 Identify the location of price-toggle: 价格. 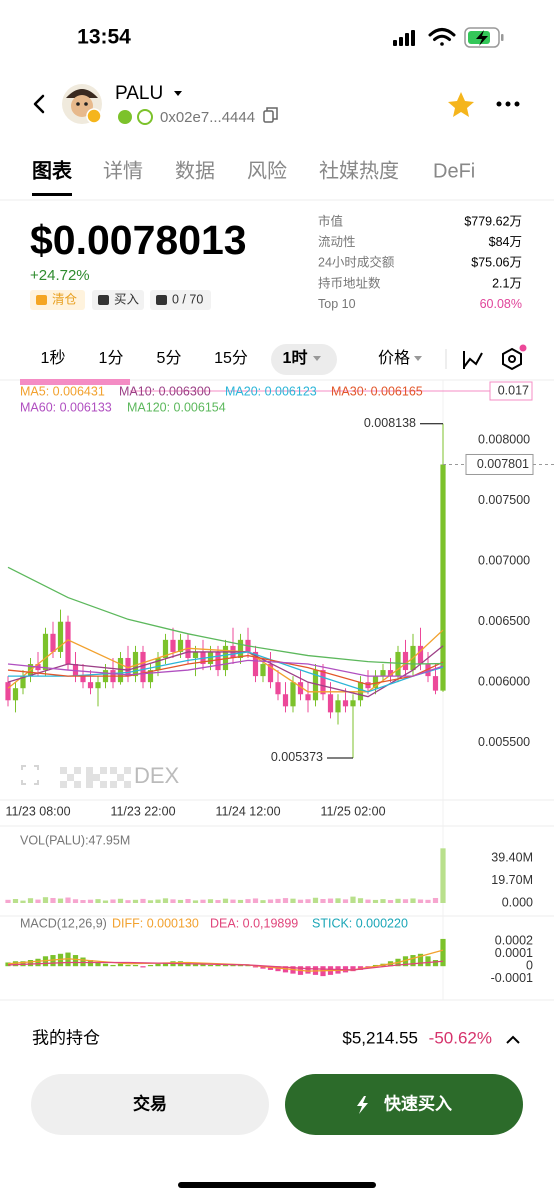
(394, 358).